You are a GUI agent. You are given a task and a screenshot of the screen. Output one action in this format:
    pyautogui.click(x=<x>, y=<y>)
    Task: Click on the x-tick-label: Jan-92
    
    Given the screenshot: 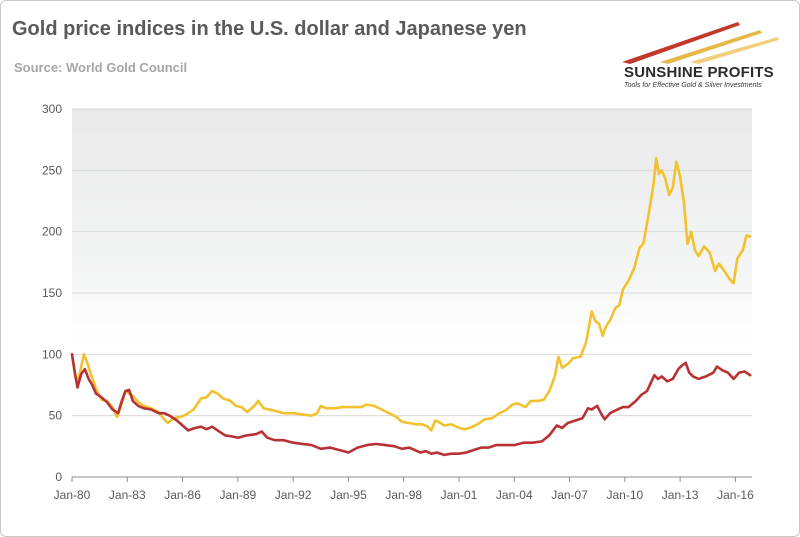 What is the action you would take?
    pyautogui.click(x=293, y=495)
    